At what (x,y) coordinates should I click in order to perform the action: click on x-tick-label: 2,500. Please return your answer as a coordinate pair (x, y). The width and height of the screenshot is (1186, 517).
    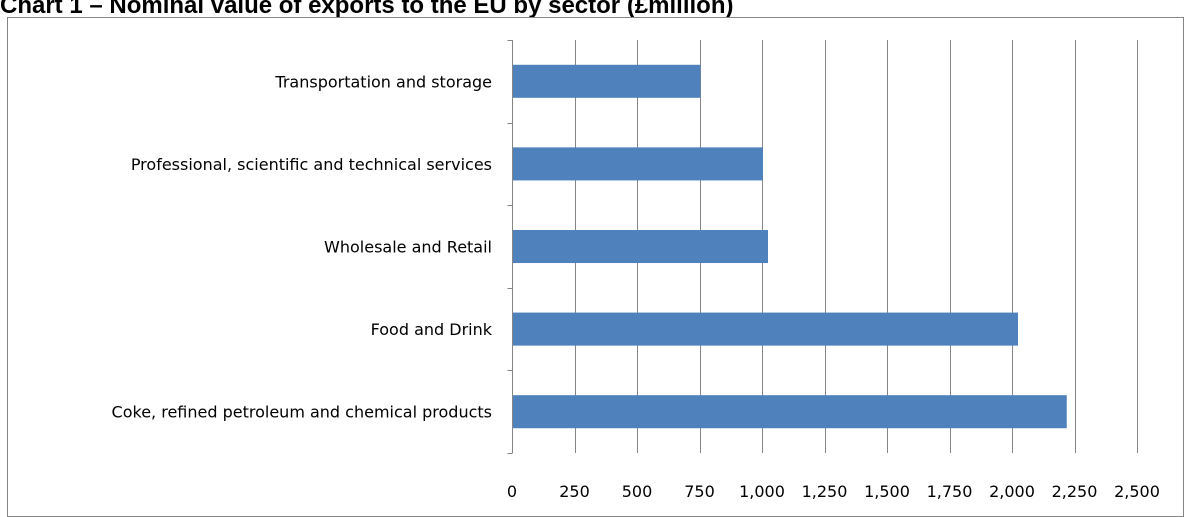
    Looking at the image, I should click on (1137, 491).